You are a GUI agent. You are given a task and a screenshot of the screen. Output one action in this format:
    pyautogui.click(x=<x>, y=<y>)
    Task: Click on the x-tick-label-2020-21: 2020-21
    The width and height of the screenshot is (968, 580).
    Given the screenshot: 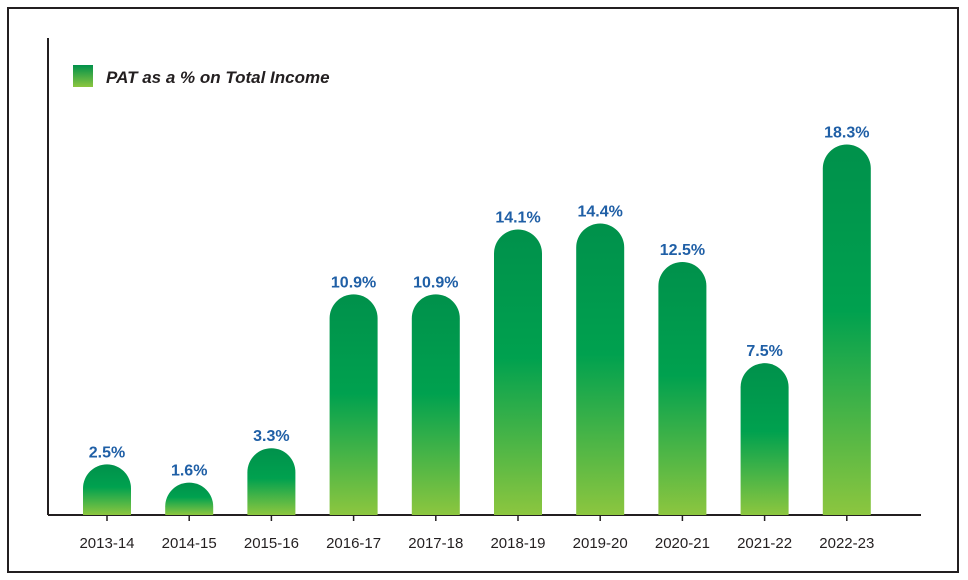 What is the action you would take?
    pyautogui.click(x=682, y=543)
    